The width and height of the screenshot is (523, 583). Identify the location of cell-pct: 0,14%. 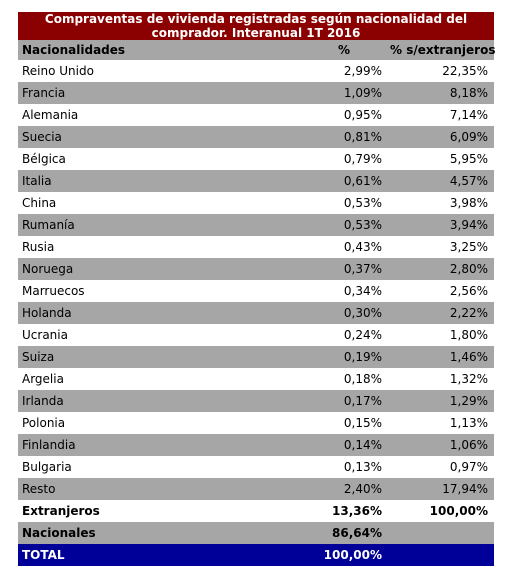
(344, 445).